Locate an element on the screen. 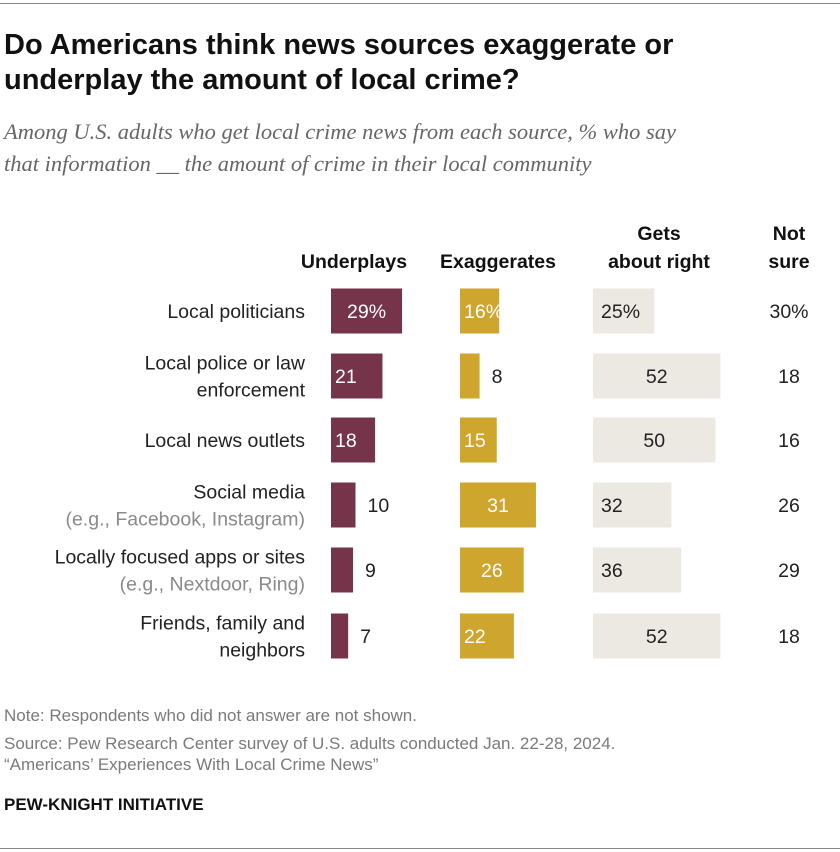 This screenshot has width=840, height=852. category-label: Local politicians is located at coordinates (236, 312).